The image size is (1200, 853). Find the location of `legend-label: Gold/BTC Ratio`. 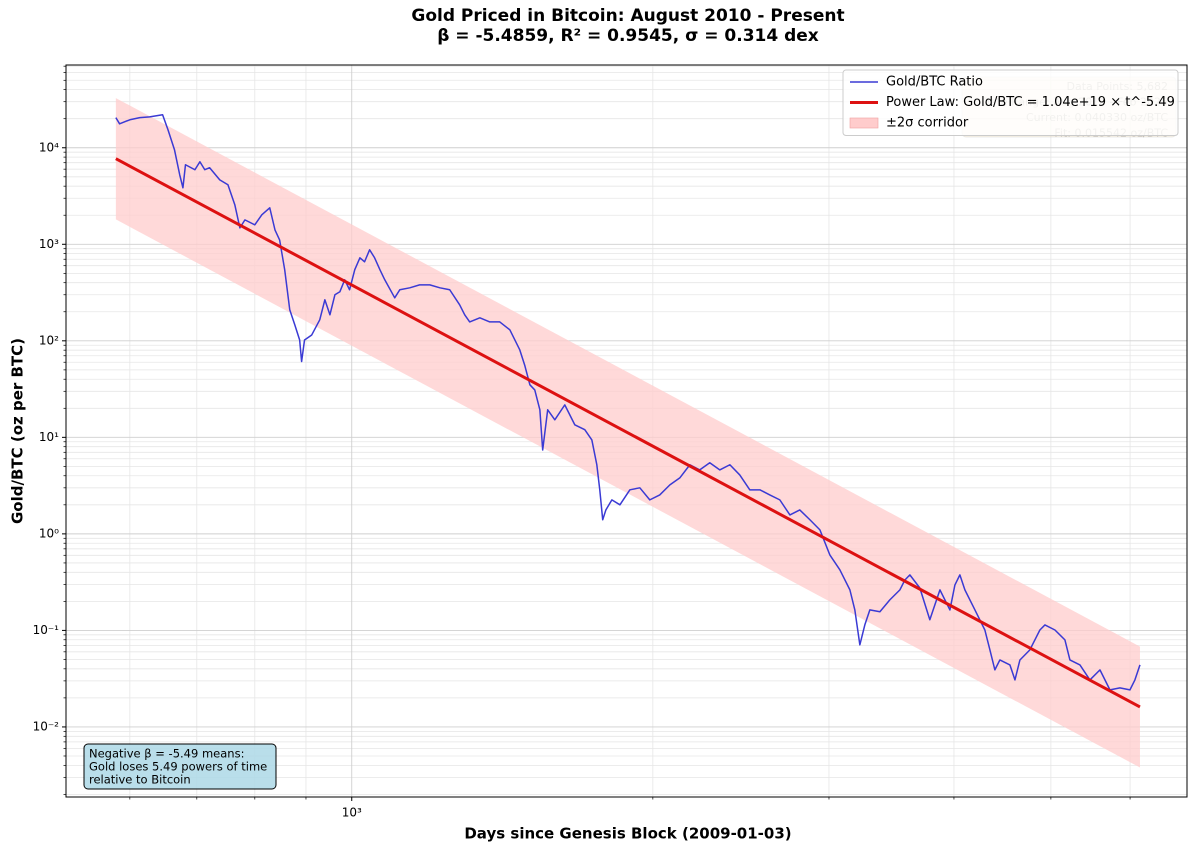

legend-label: Gold/BTC Ratio is located at coordinates (934, 82).